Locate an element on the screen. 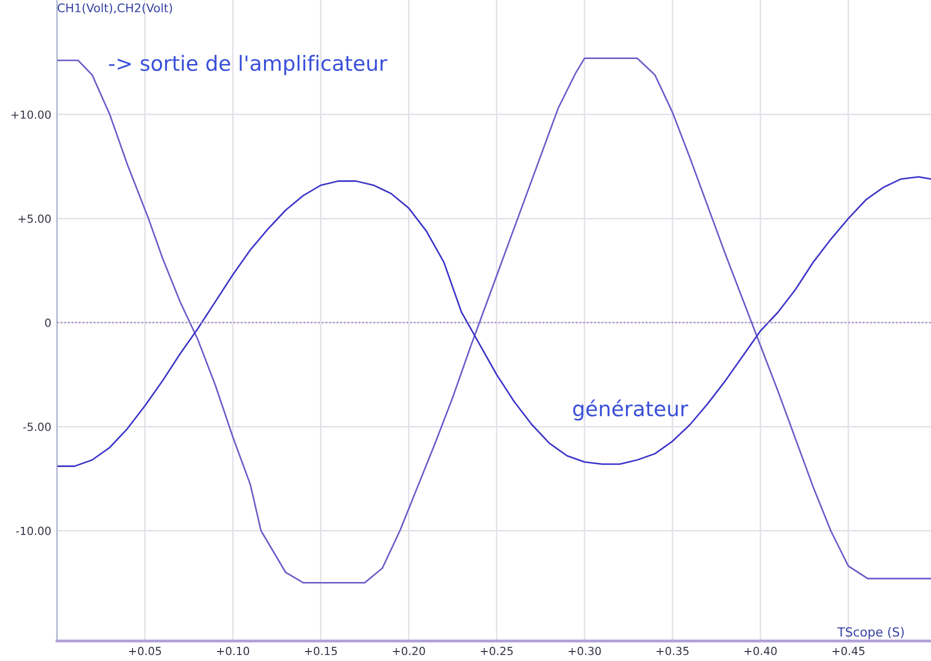 The height and width of the screenshot is (661, 931). x-tick-label: +0.40 is located at coordinates (760, 651).